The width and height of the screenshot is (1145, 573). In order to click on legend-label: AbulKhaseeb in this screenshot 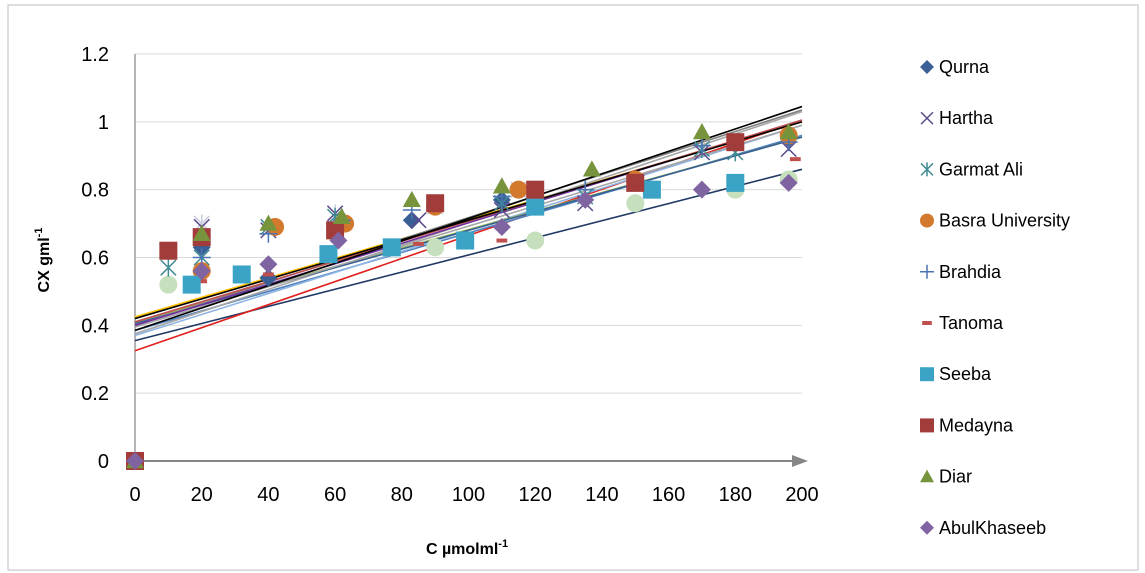, I will do `click(992, 528)`.